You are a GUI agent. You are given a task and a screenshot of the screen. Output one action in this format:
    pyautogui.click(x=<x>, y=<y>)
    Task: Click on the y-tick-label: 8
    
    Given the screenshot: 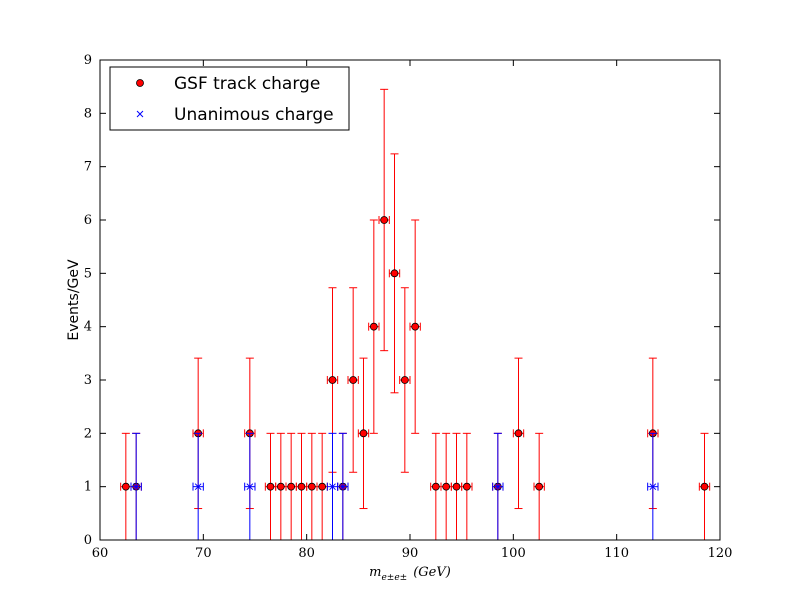 What is the action you would take?
    pyautogui.click(x=88, y=113)
    